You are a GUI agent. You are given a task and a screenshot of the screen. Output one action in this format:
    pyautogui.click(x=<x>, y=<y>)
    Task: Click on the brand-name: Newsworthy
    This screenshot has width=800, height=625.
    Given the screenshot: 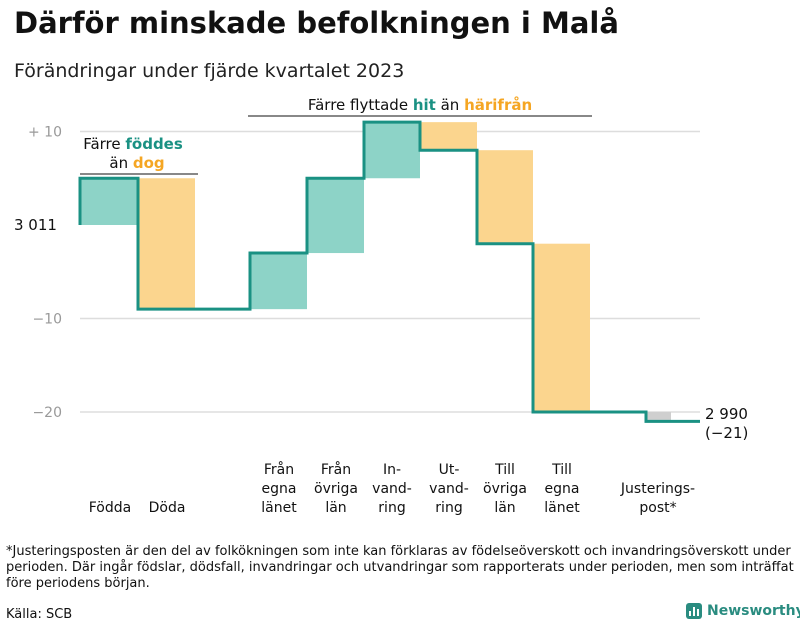 What is the action you would take?
    pyautogui.click(x=753, y=611)
    